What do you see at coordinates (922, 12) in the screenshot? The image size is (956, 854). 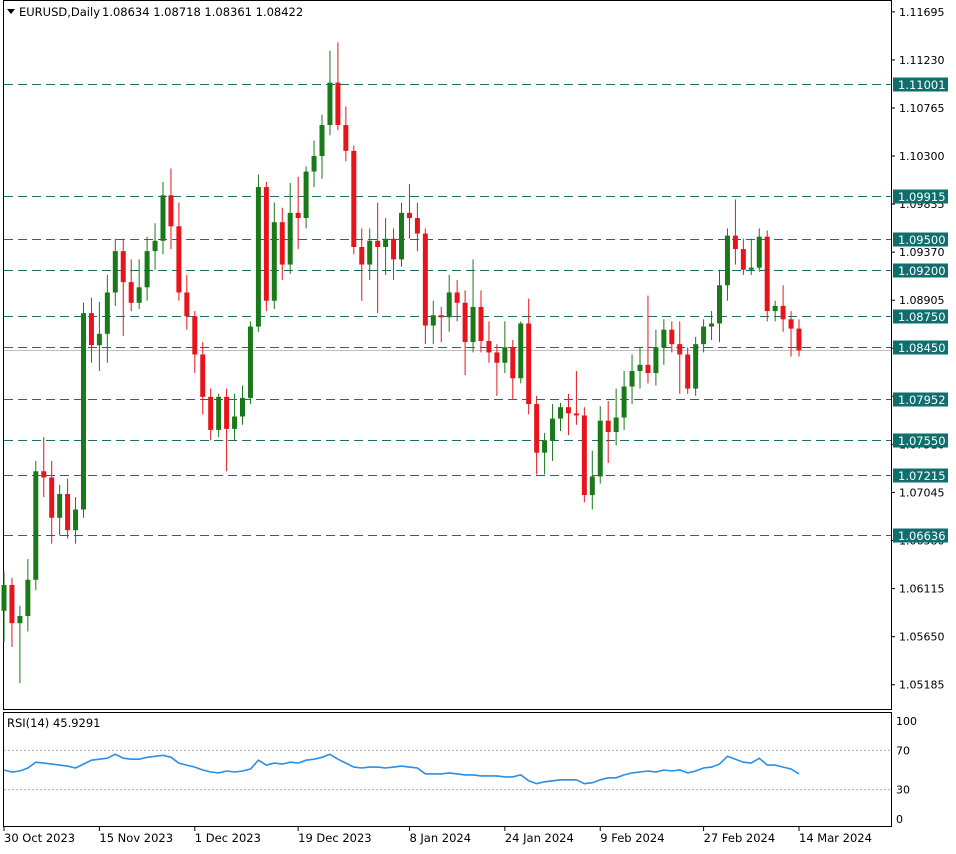 I see `price-tick-label: 1.11695` at bounding box center [922, 12].